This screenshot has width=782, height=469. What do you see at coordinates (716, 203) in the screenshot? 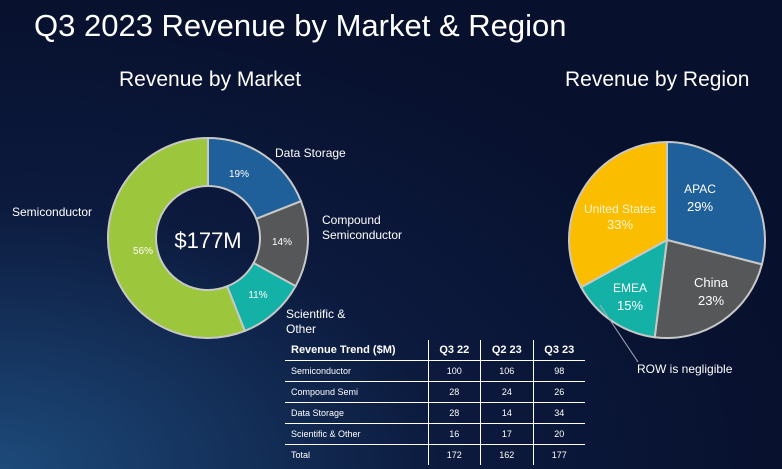
I see `slice-apac` at bounding box center [716, 203].